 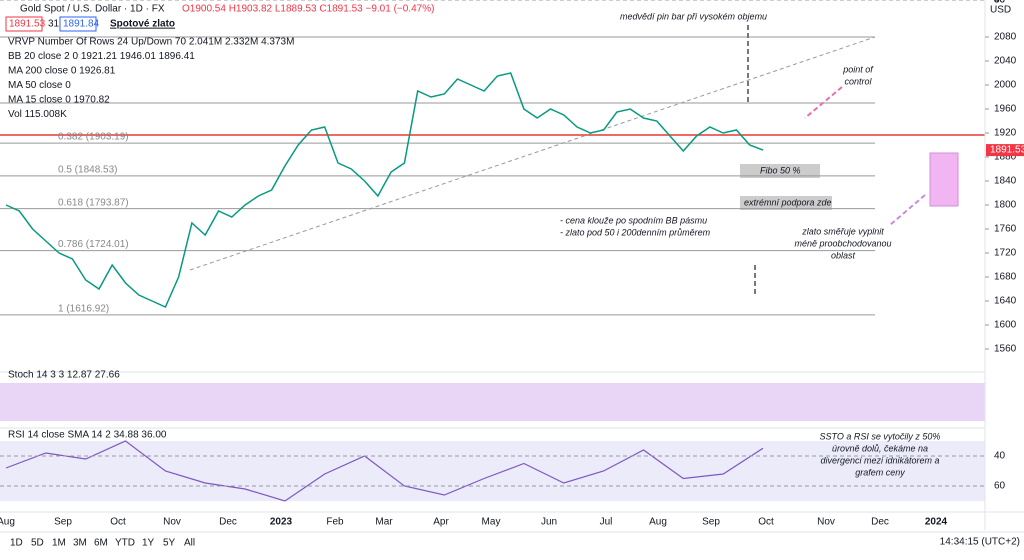 I want to click on range-button: 6M, so click(x=101, y=543).